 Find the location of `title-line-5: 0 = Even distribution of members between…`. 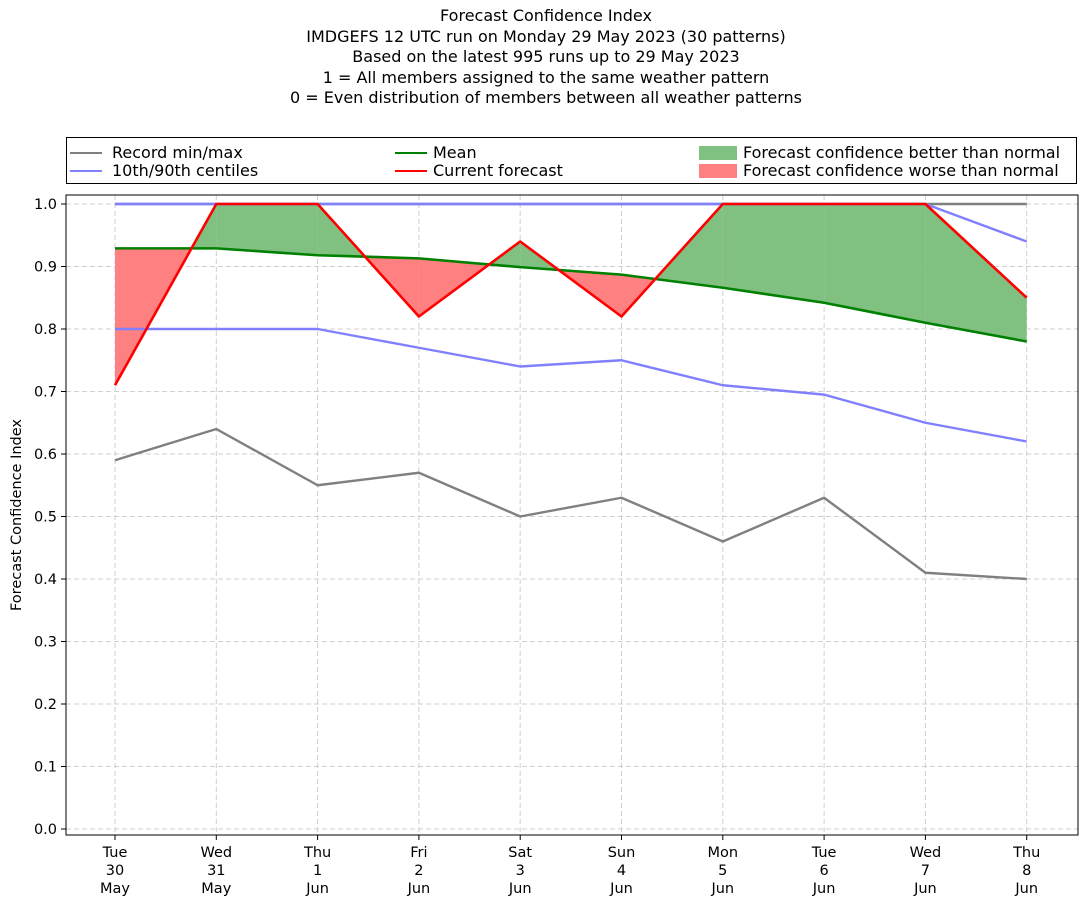

title-line-5: 0 = Even distribution of members between… is located at coordinates (546, 98).